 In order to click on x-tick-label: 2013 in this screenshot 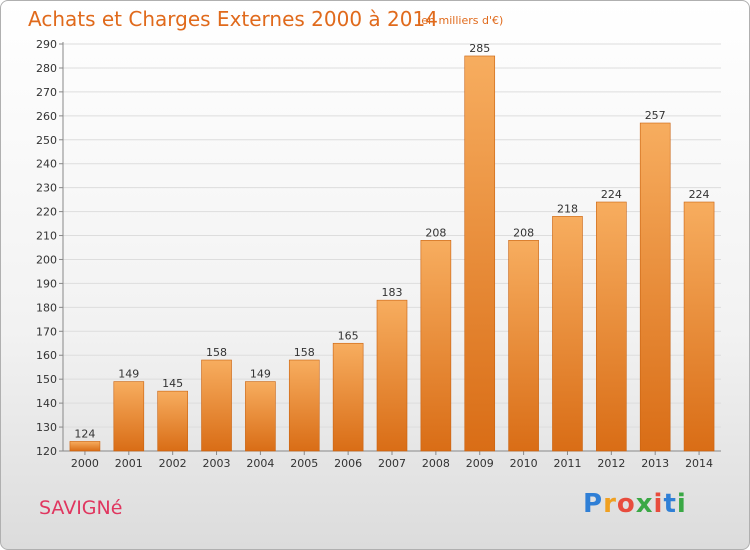, I will do `click(655, 463)`.